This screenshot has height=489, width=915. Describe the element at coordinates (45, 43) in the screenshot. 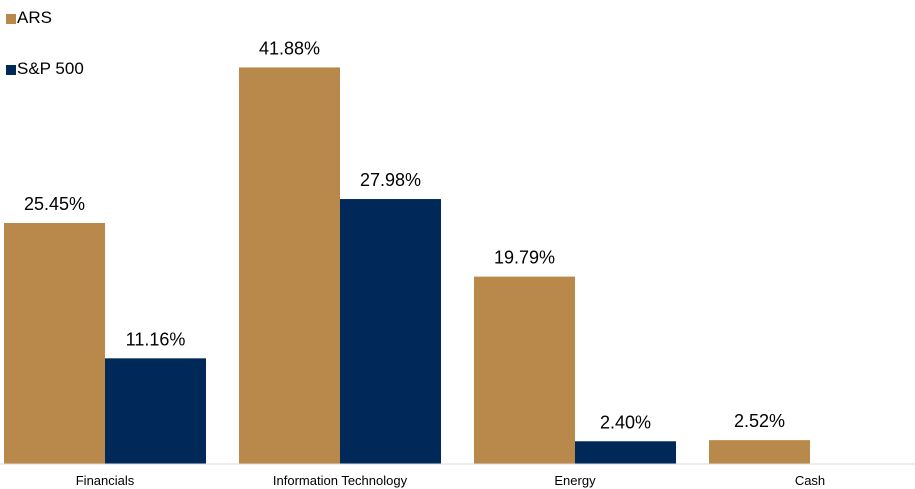

I see `chart-legend: ARS S&P 500` at that location.